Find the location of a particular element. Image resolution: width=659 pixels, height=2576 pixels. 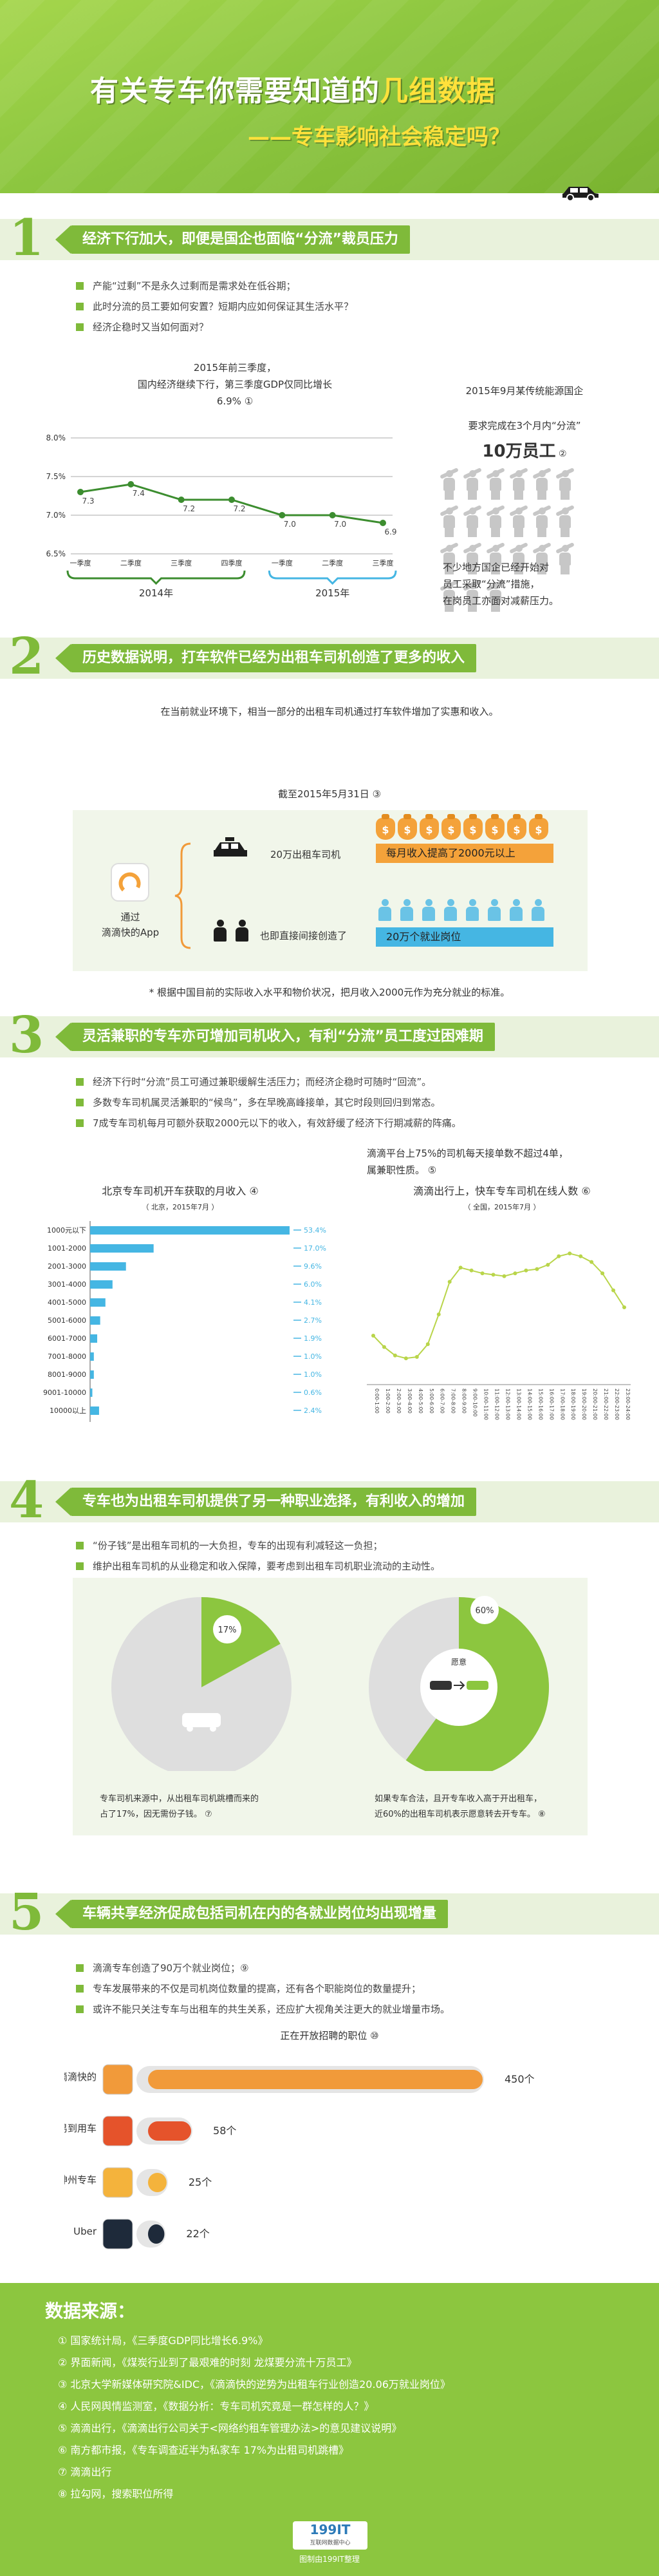

data-label: 7.2 is located at coordinates (239, 509).